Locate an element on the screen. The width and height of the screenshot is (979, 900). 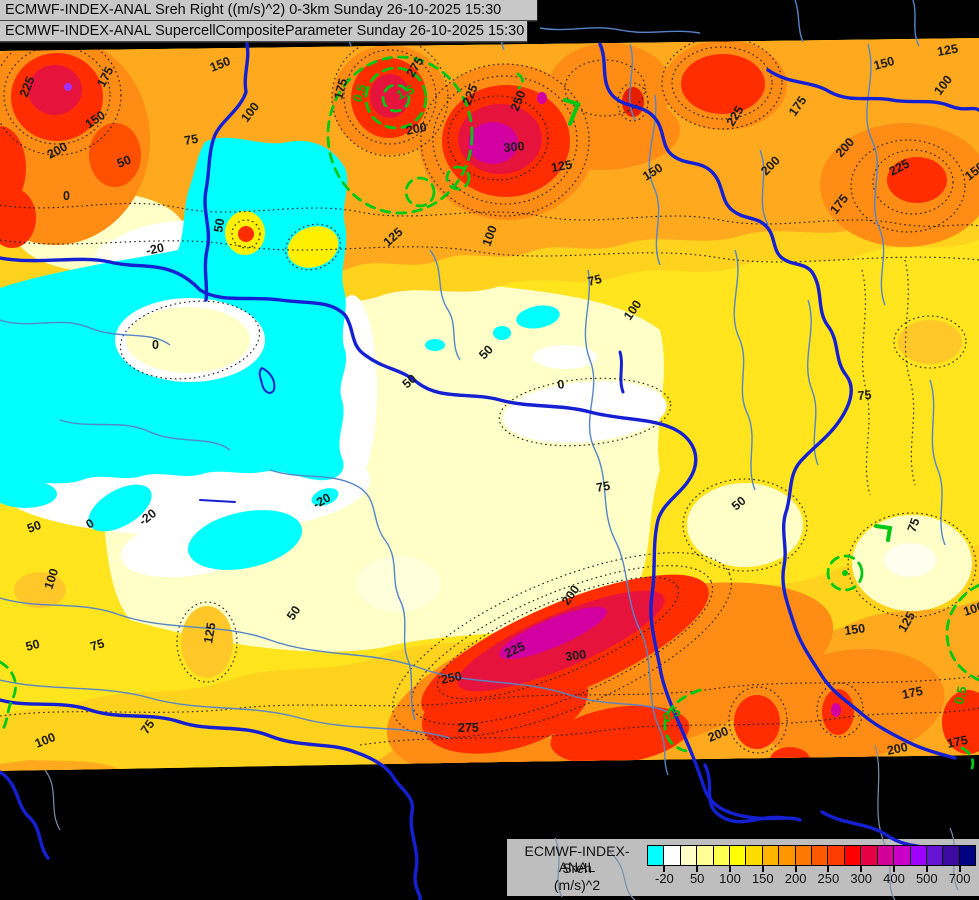
legend-tick-label: 500 is located at coordinates (926, 878).